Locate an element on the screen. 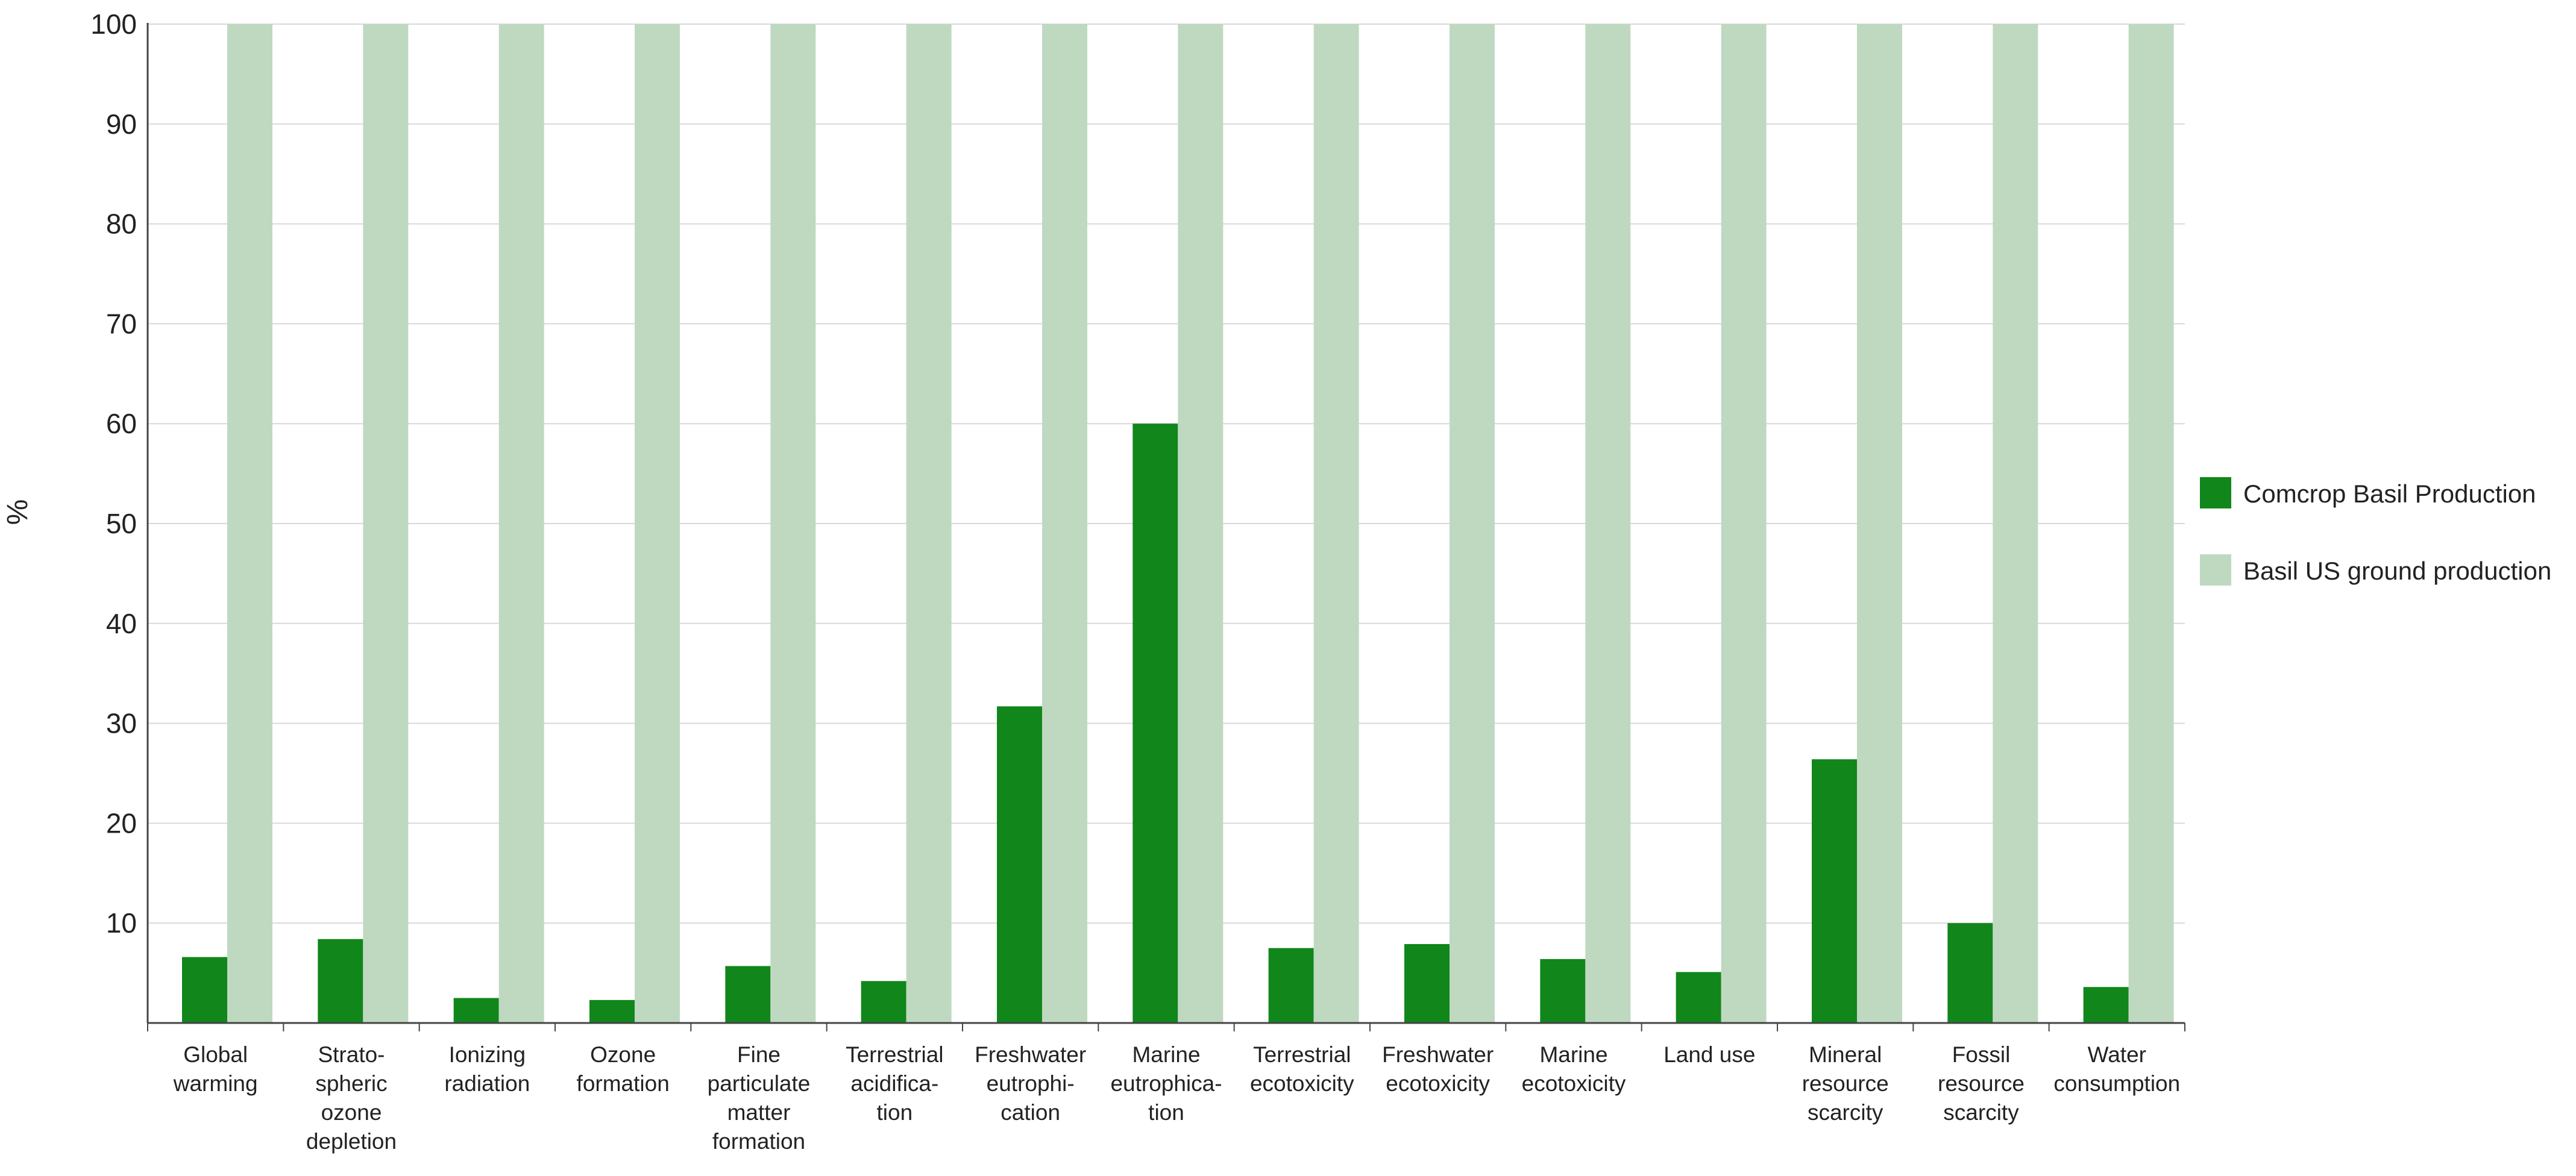  x-category-label-line: eutrophica- is located at coordinates (1166, 1083).